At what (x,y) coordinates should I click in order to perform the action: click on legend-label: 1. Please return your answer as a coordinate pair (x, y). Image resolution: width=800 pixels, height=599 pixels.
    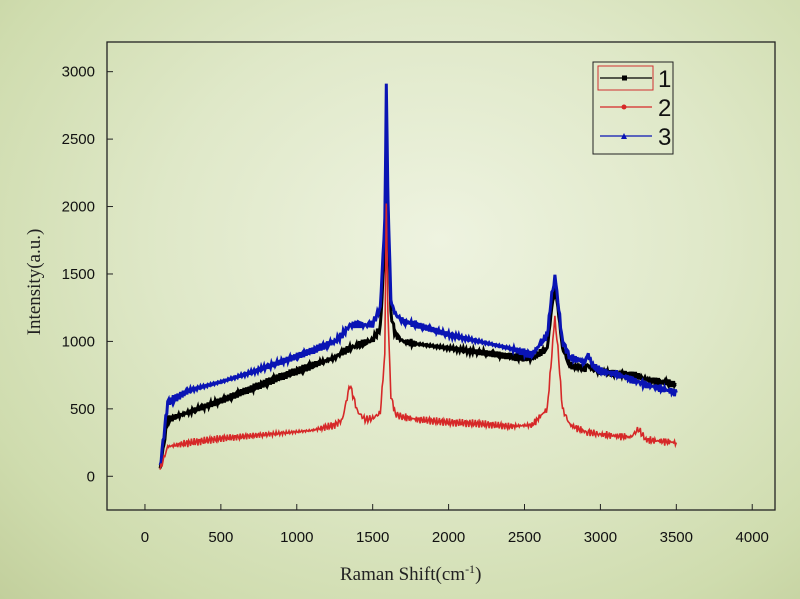
    Looking at the image, I should click on (664, 79).